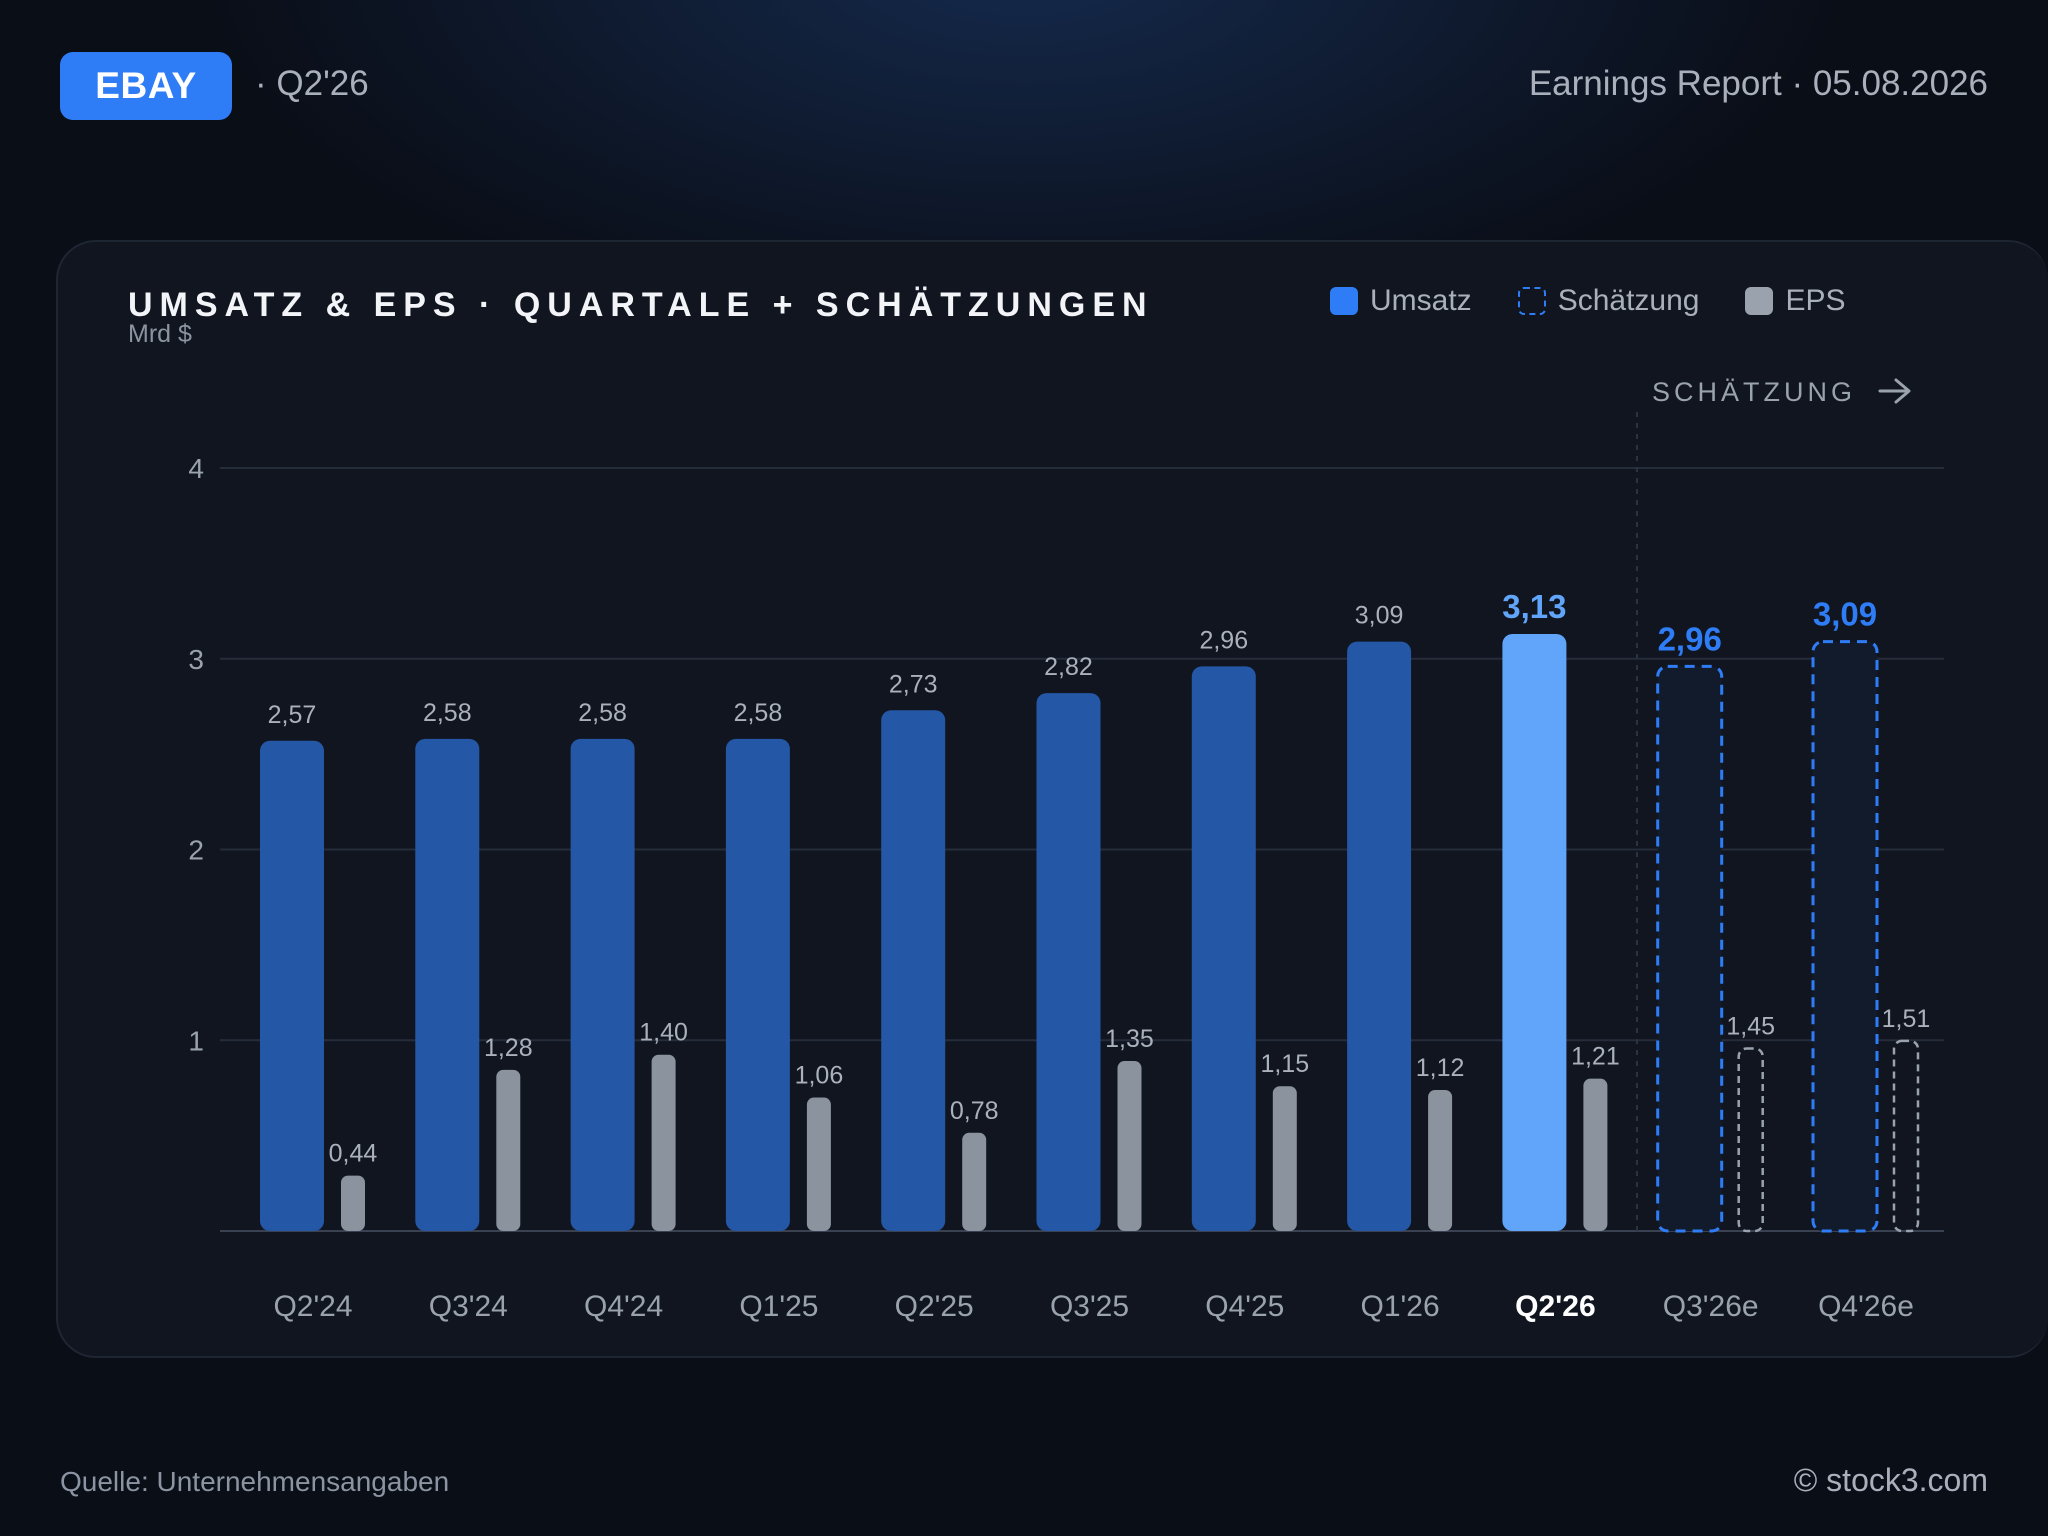  Describe the element at coordinates (778, 1306) in the screenshot. I see `x-tick-label: Q1'25` at that location.